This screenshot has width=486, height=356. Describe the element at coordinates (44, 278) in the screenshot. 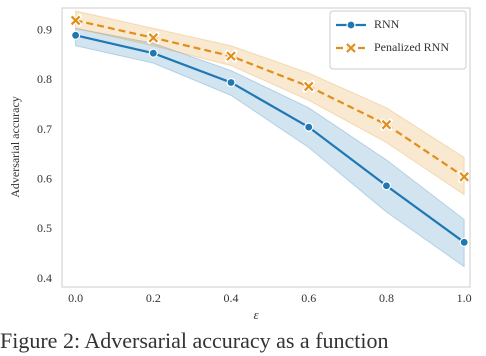

I see `y-tick-label: 0.4` at that location.